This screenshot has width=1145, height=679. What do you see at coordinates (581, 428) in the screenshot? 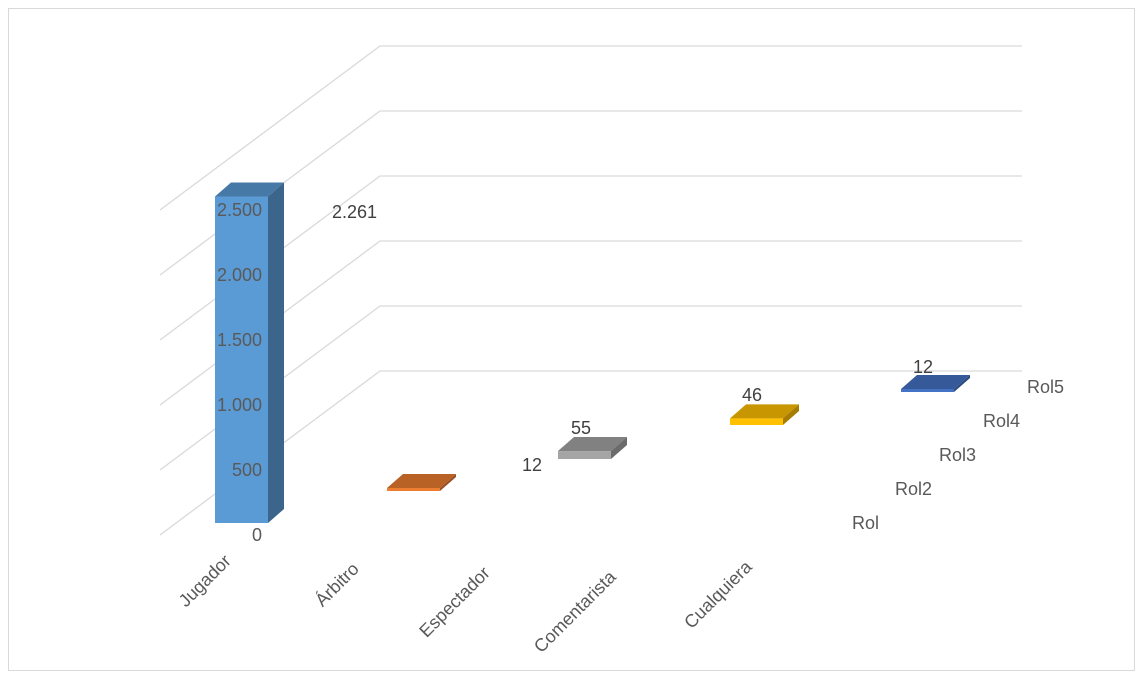
I see `data-label: 55` at bounding box center [581, 428].